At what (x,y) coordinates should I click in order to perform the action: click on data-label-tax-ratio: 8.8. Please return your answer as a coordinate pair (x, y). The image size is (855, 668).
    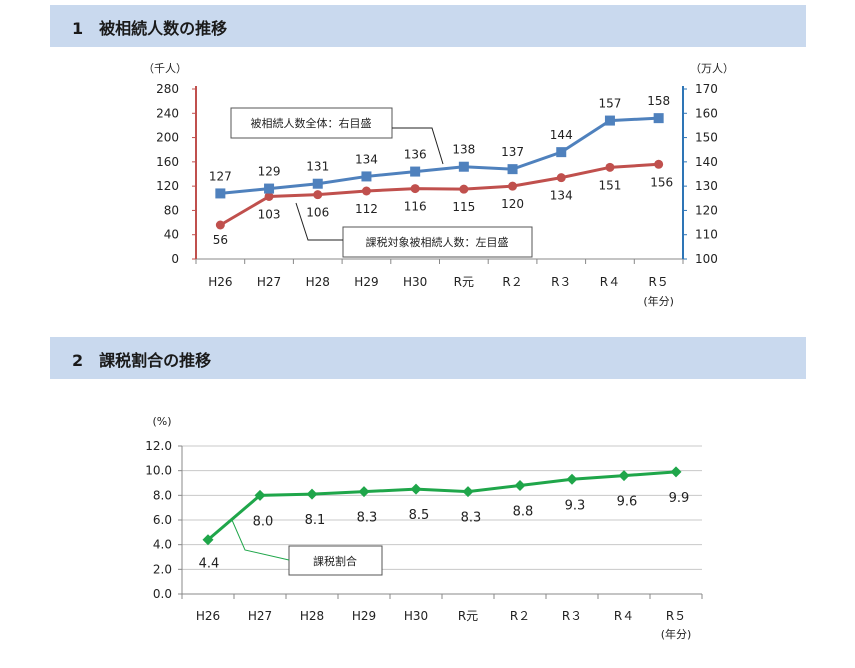
    Looking at the image, I should click on (523, 511).